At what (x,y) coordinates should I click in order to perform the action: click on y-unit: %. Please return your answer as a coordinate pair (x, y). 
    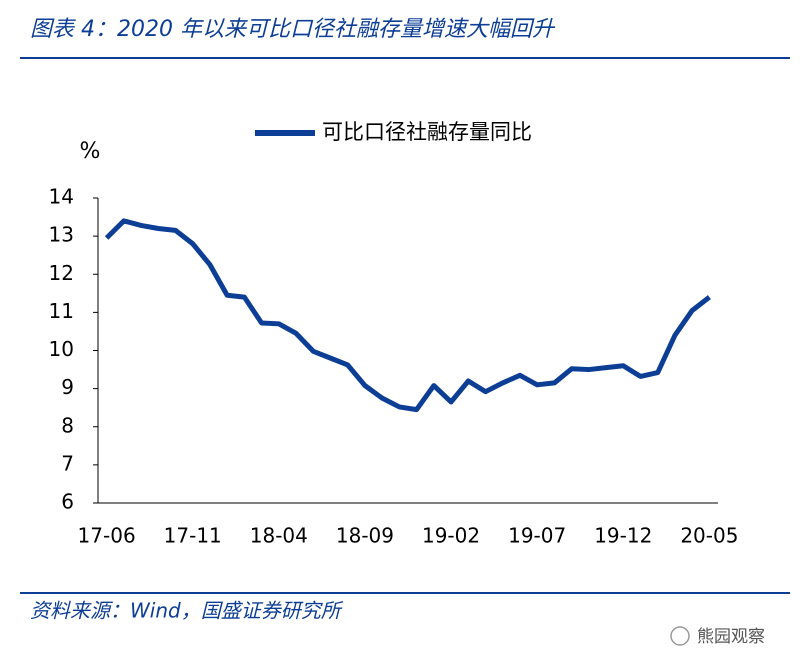
    Looking at the image, I should click on (90, 151).